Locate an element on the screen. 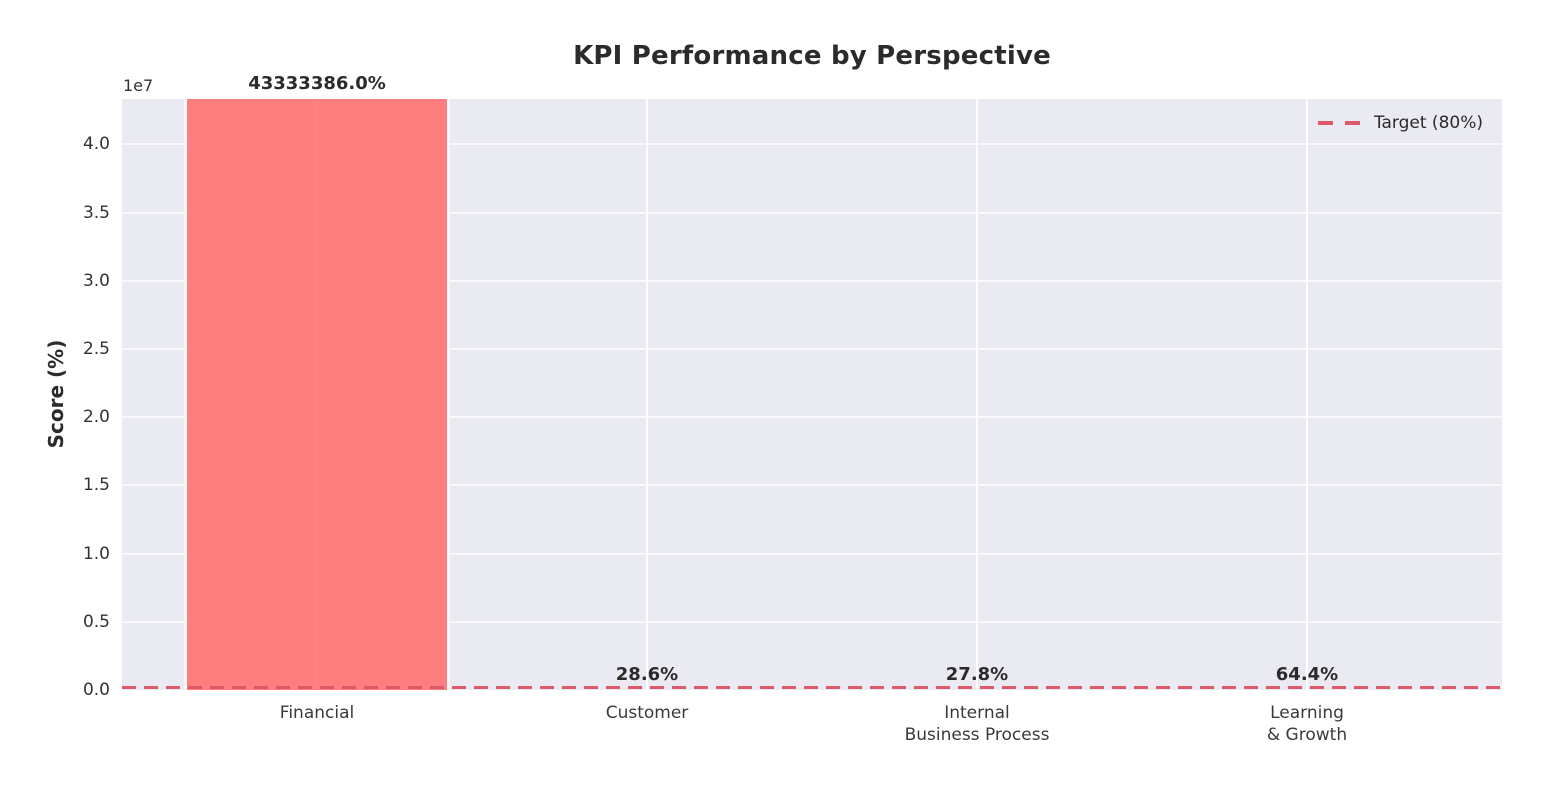 The width and height of the screenshot is (1545, 791). bar-value-label: 64.4% is located at coordinates (1307, 674).